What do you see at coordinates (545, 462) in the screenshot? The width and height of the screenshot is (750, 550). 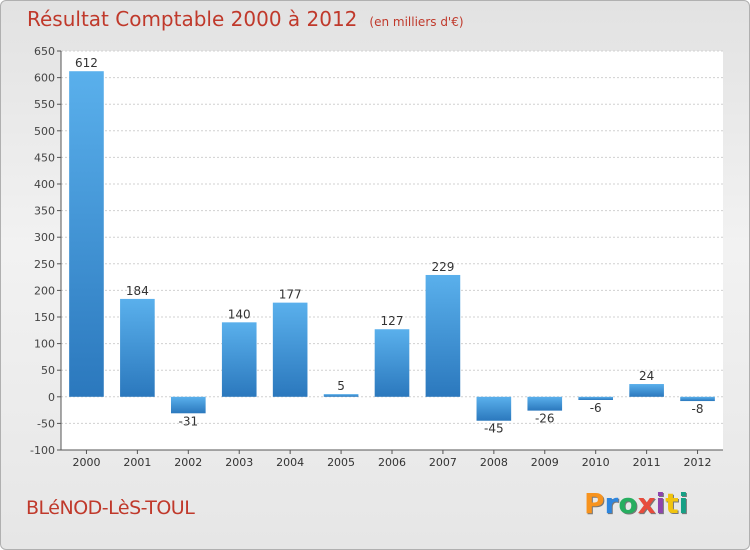 I see `x-tick-label: 2009` at bounding box center [545, 462].